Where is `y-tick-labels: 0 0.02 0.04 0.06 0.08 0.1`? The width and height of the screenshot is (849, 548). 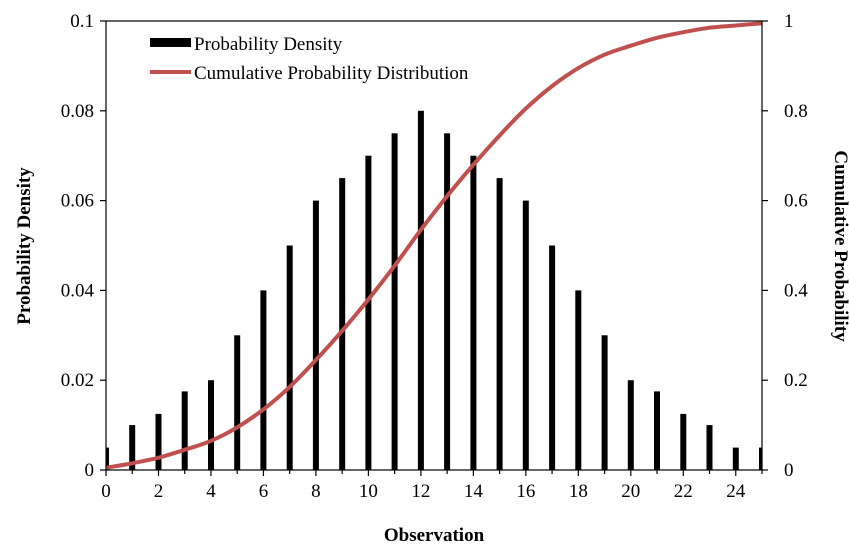
y-tick-labels: 0 0.02 0.04 0.06 0.08 0.1 is located at coordinates (78, 246).